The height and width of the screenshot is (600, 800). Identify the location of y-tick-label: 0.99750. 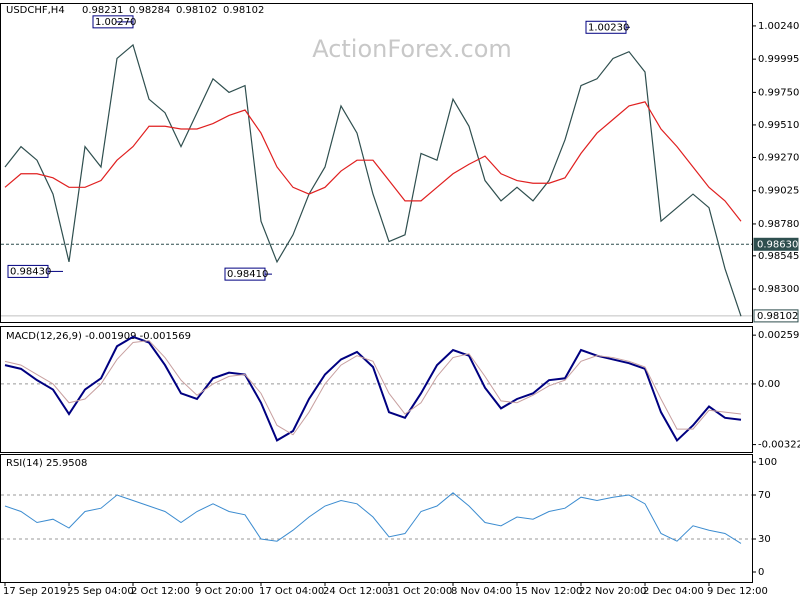
(778, 92).